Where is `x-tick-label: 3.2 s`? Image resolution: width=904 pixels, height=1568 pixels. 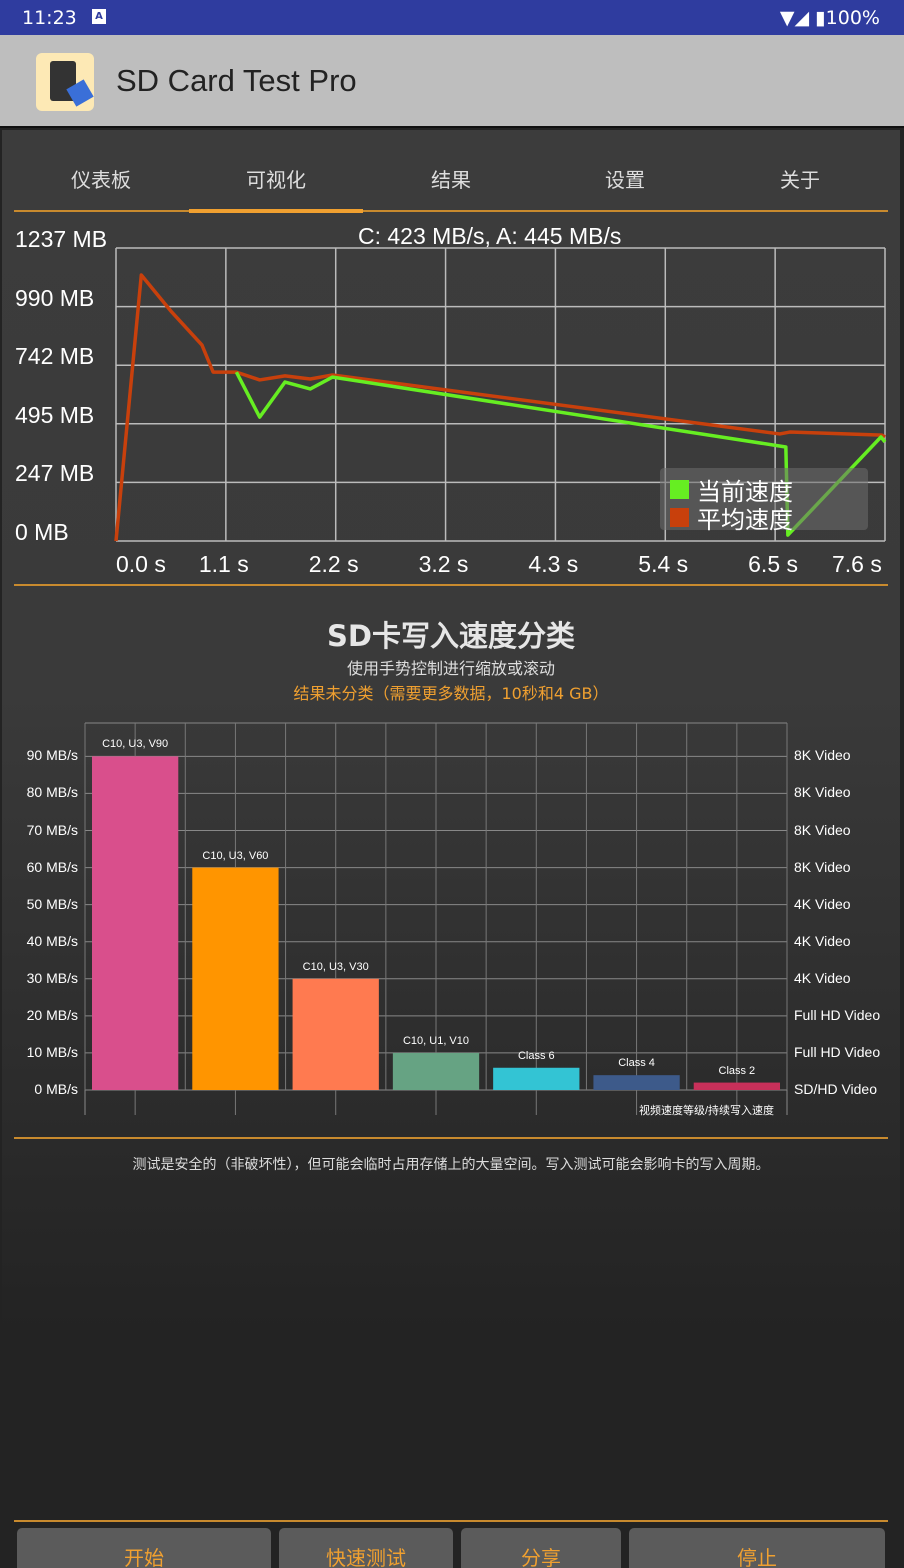 x-tick-label: 3.2 s is located at coordinates (443, 564).